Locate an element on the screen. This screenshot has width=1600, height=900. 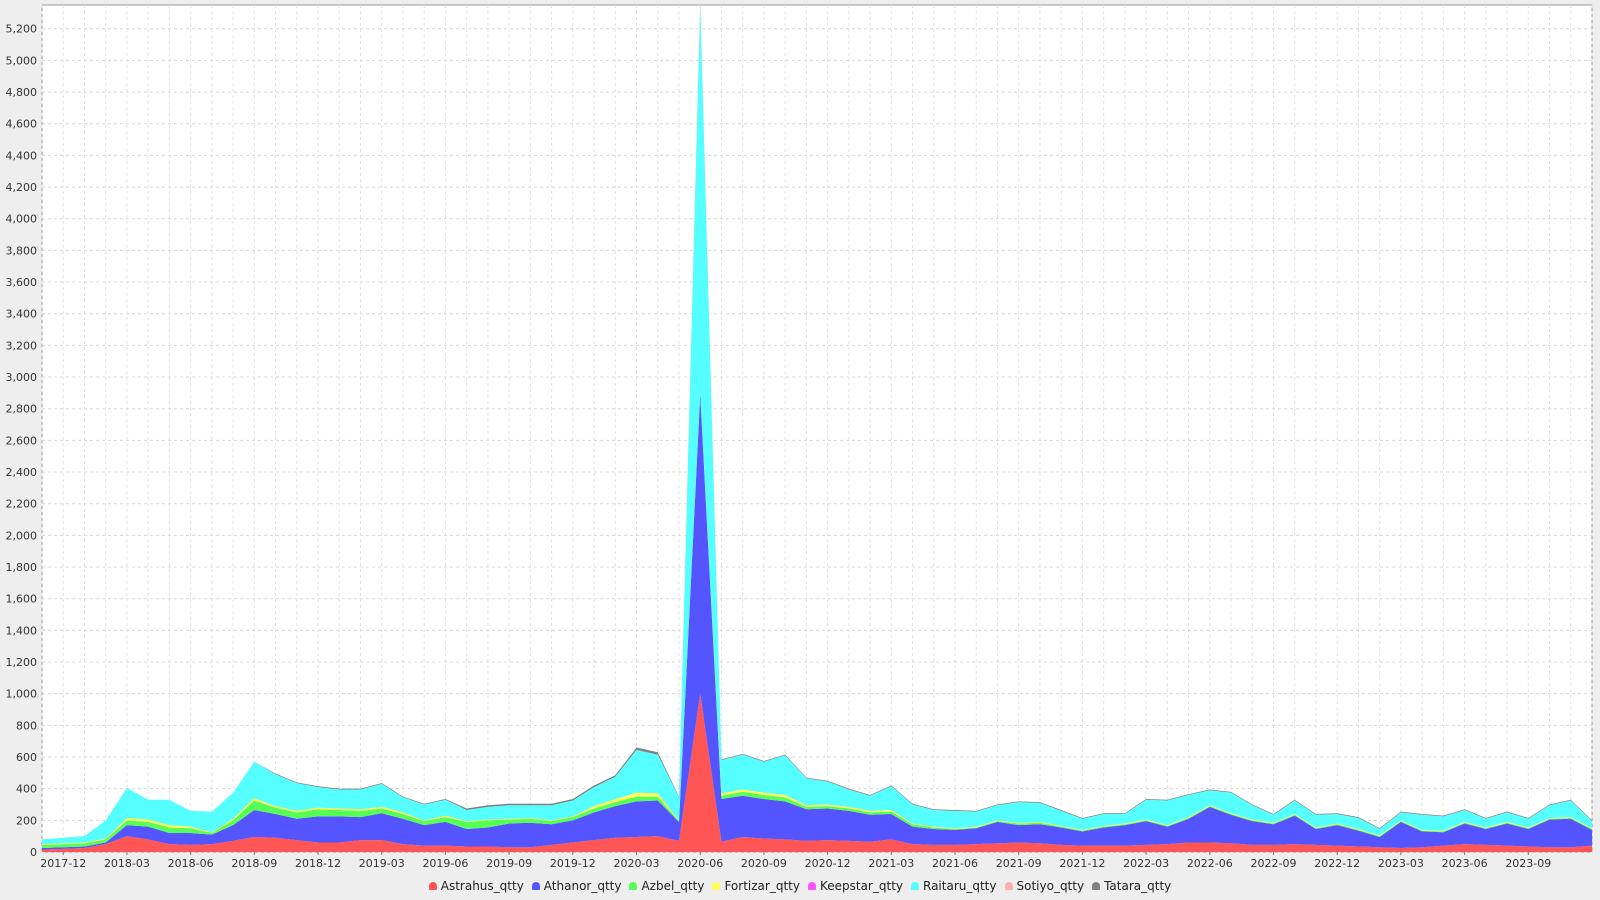
y-tick-label: 4,200 is located at coordinates (22, 187).